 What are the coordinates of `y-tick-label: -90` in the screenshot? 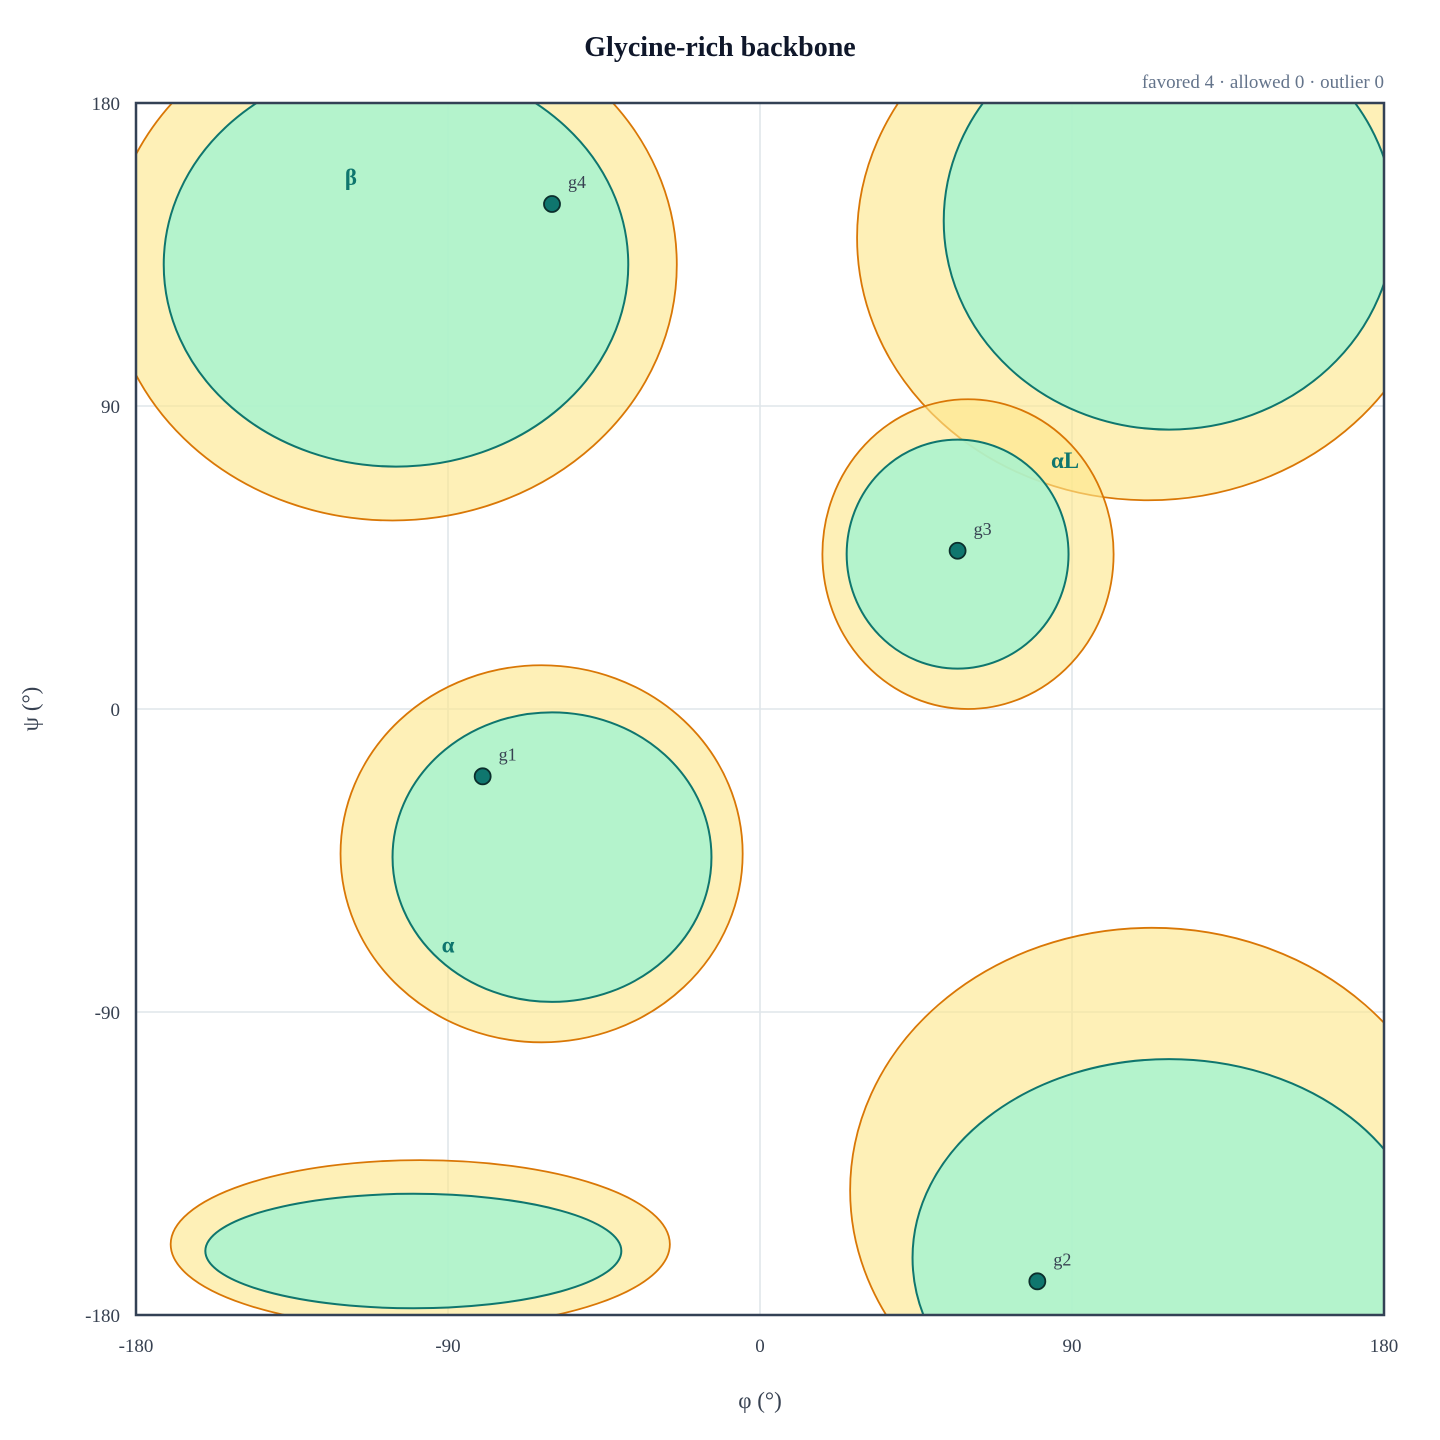 It's located at (107, 1013).